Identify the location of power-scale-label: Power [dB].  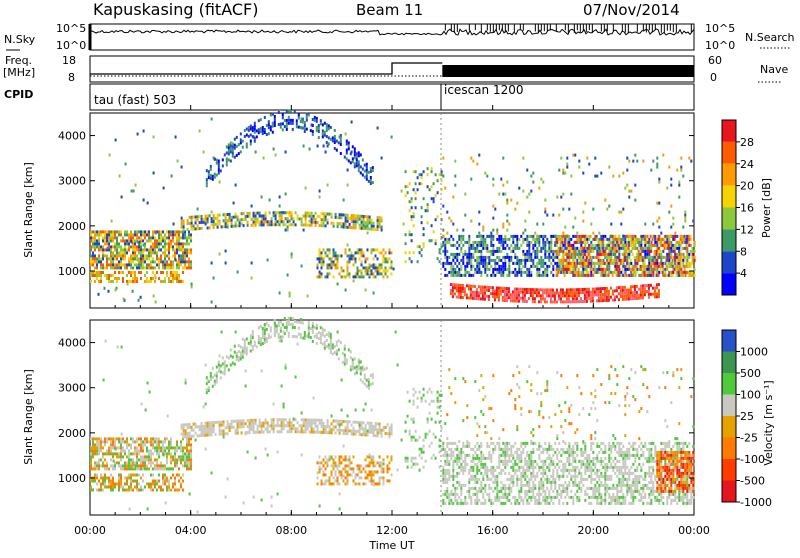
(766, 208).